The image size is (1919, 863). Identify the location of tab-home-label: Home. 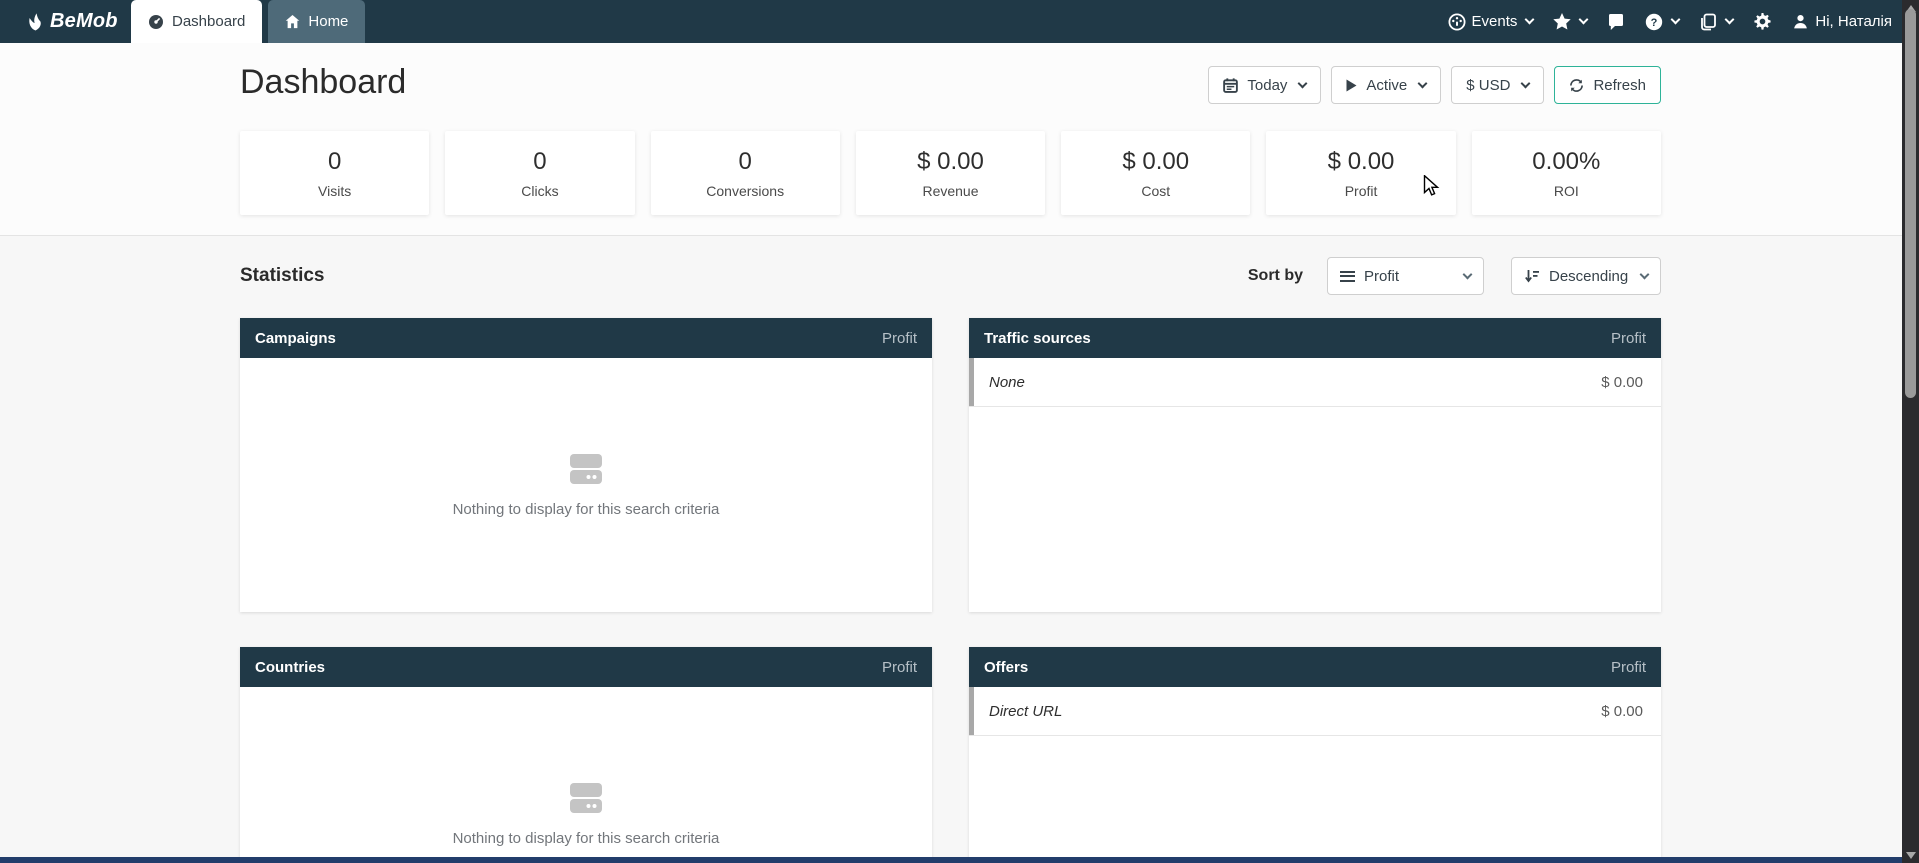
(328, 21).